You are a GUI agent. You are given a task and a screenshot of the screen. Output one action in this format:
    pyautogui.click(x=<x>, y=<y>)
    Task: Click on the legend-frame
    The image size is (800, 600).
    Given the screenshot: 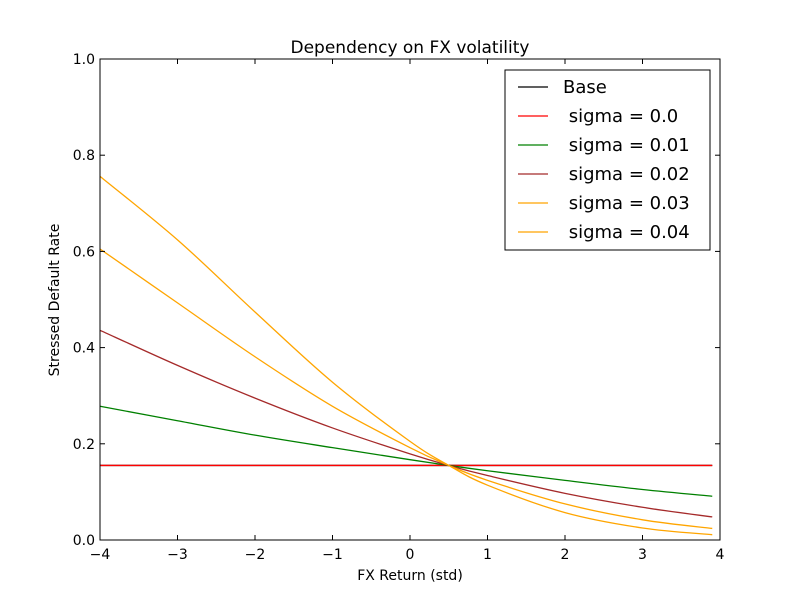 What is the action you would take?
    pyautogui.click(x=607, y=160)
    